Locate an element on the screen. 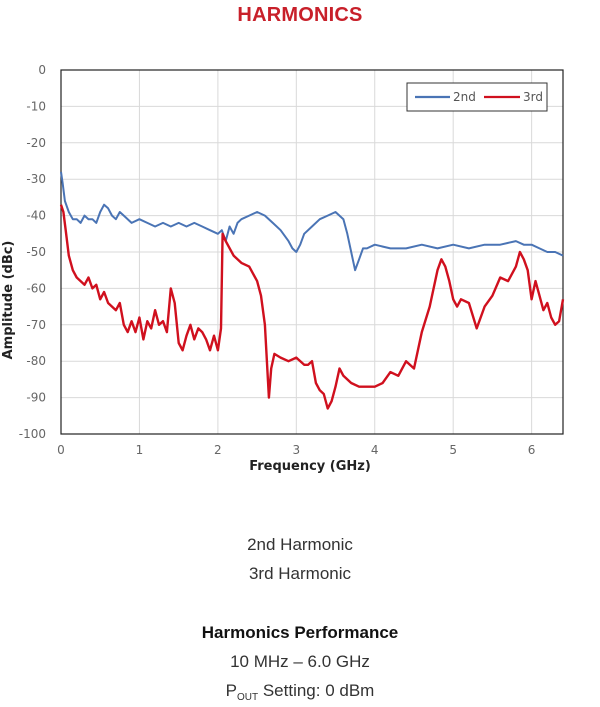 The height and width of the screenshot is (707, 600). x-axis-label: Frequency (GHz) is located at coordinates (310, 466).